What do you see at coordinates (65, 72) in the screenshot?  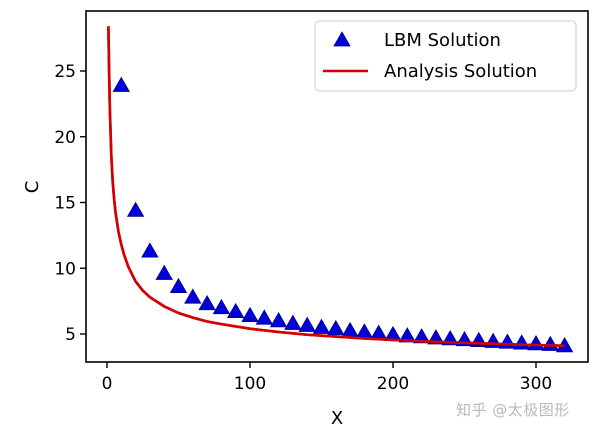 I see `y-tick-label: 25` at bounding box center [65, 72].